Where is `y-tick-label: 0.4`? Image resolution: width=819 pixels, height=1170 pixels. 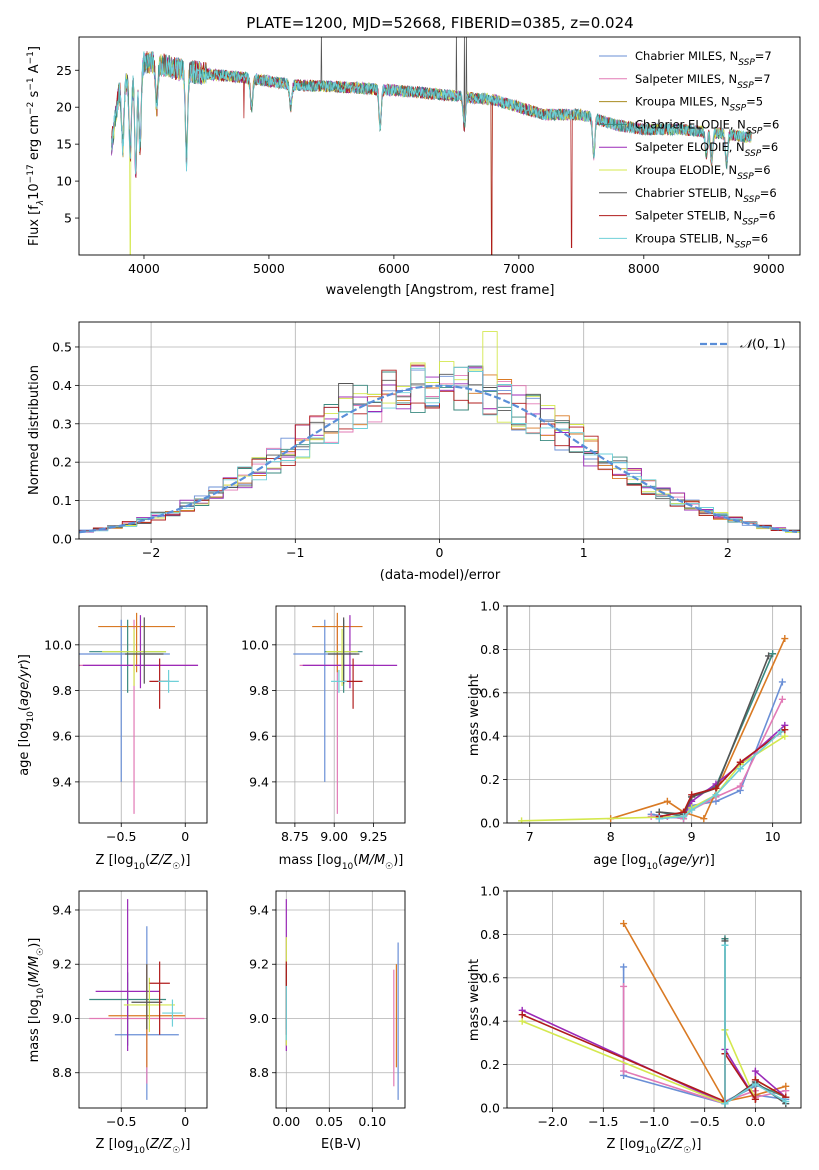 y-tick-label: 0.4 is located at coordinates (490, 1021).